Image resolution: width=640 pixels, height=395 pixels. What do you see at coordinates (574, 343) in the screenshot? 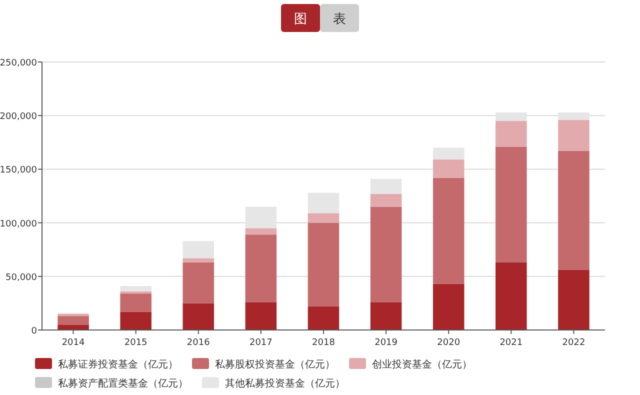
I see `x-tick-label: 2022` at bounding box center [574, 343].